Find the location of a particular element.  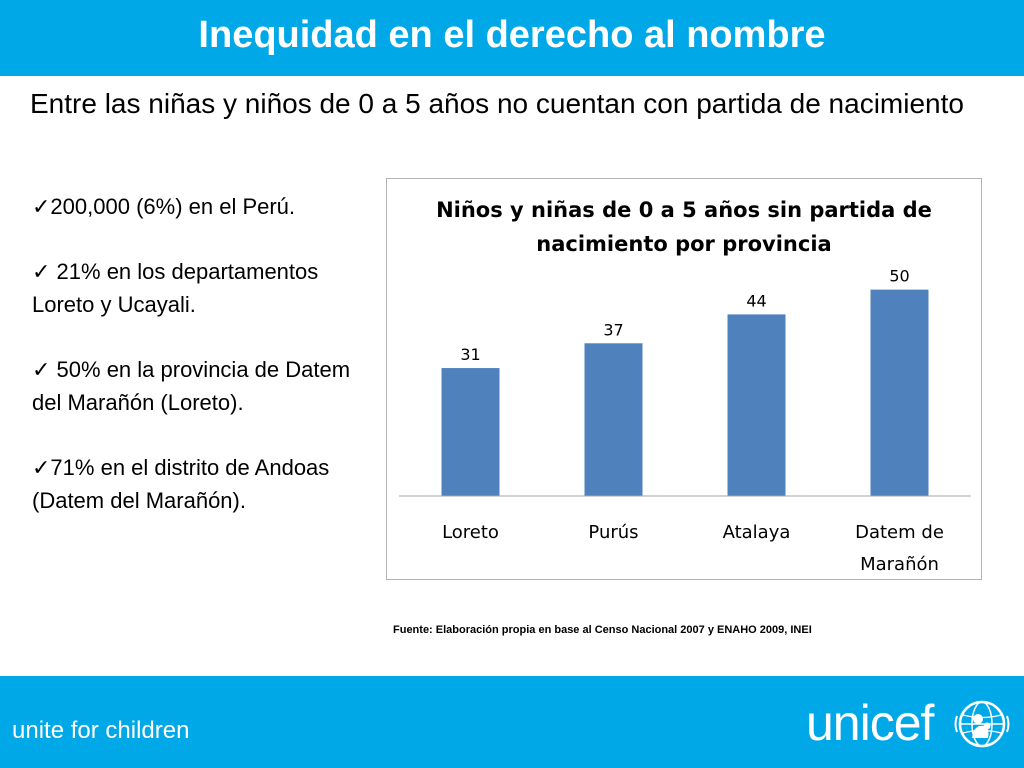

category-label: Loreto is located at coordinates (470, 532).